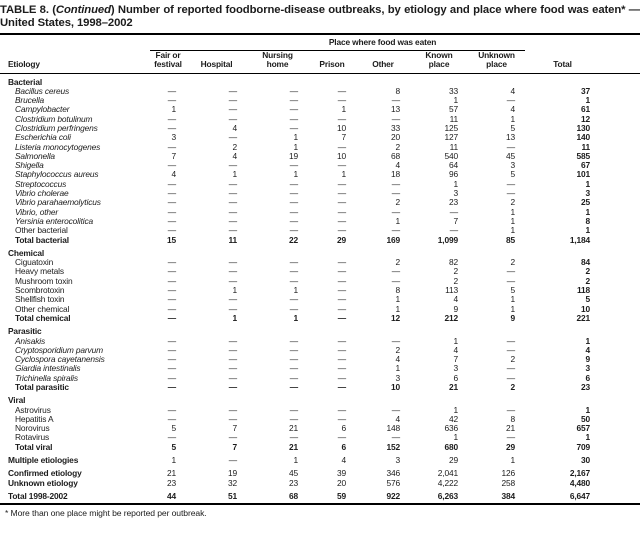 The width and height of the screenshot is (640, 553). I want to click on etiology-label: Salmonella, so click(35, 156).